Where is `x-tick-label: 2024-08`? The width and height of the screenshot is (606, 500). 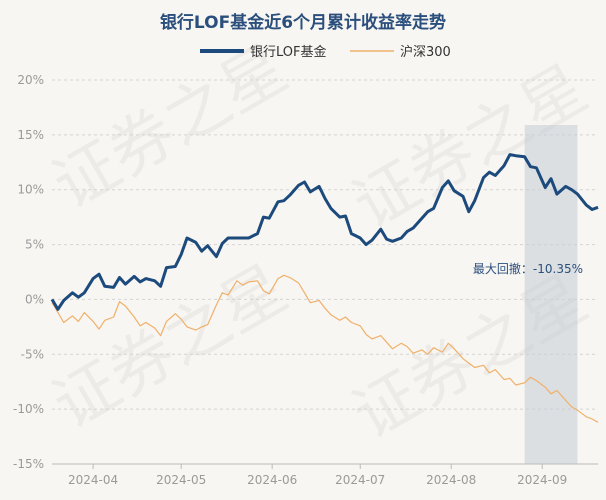 x-tick-label: 2024-08 is located at coordinates (451, 480).